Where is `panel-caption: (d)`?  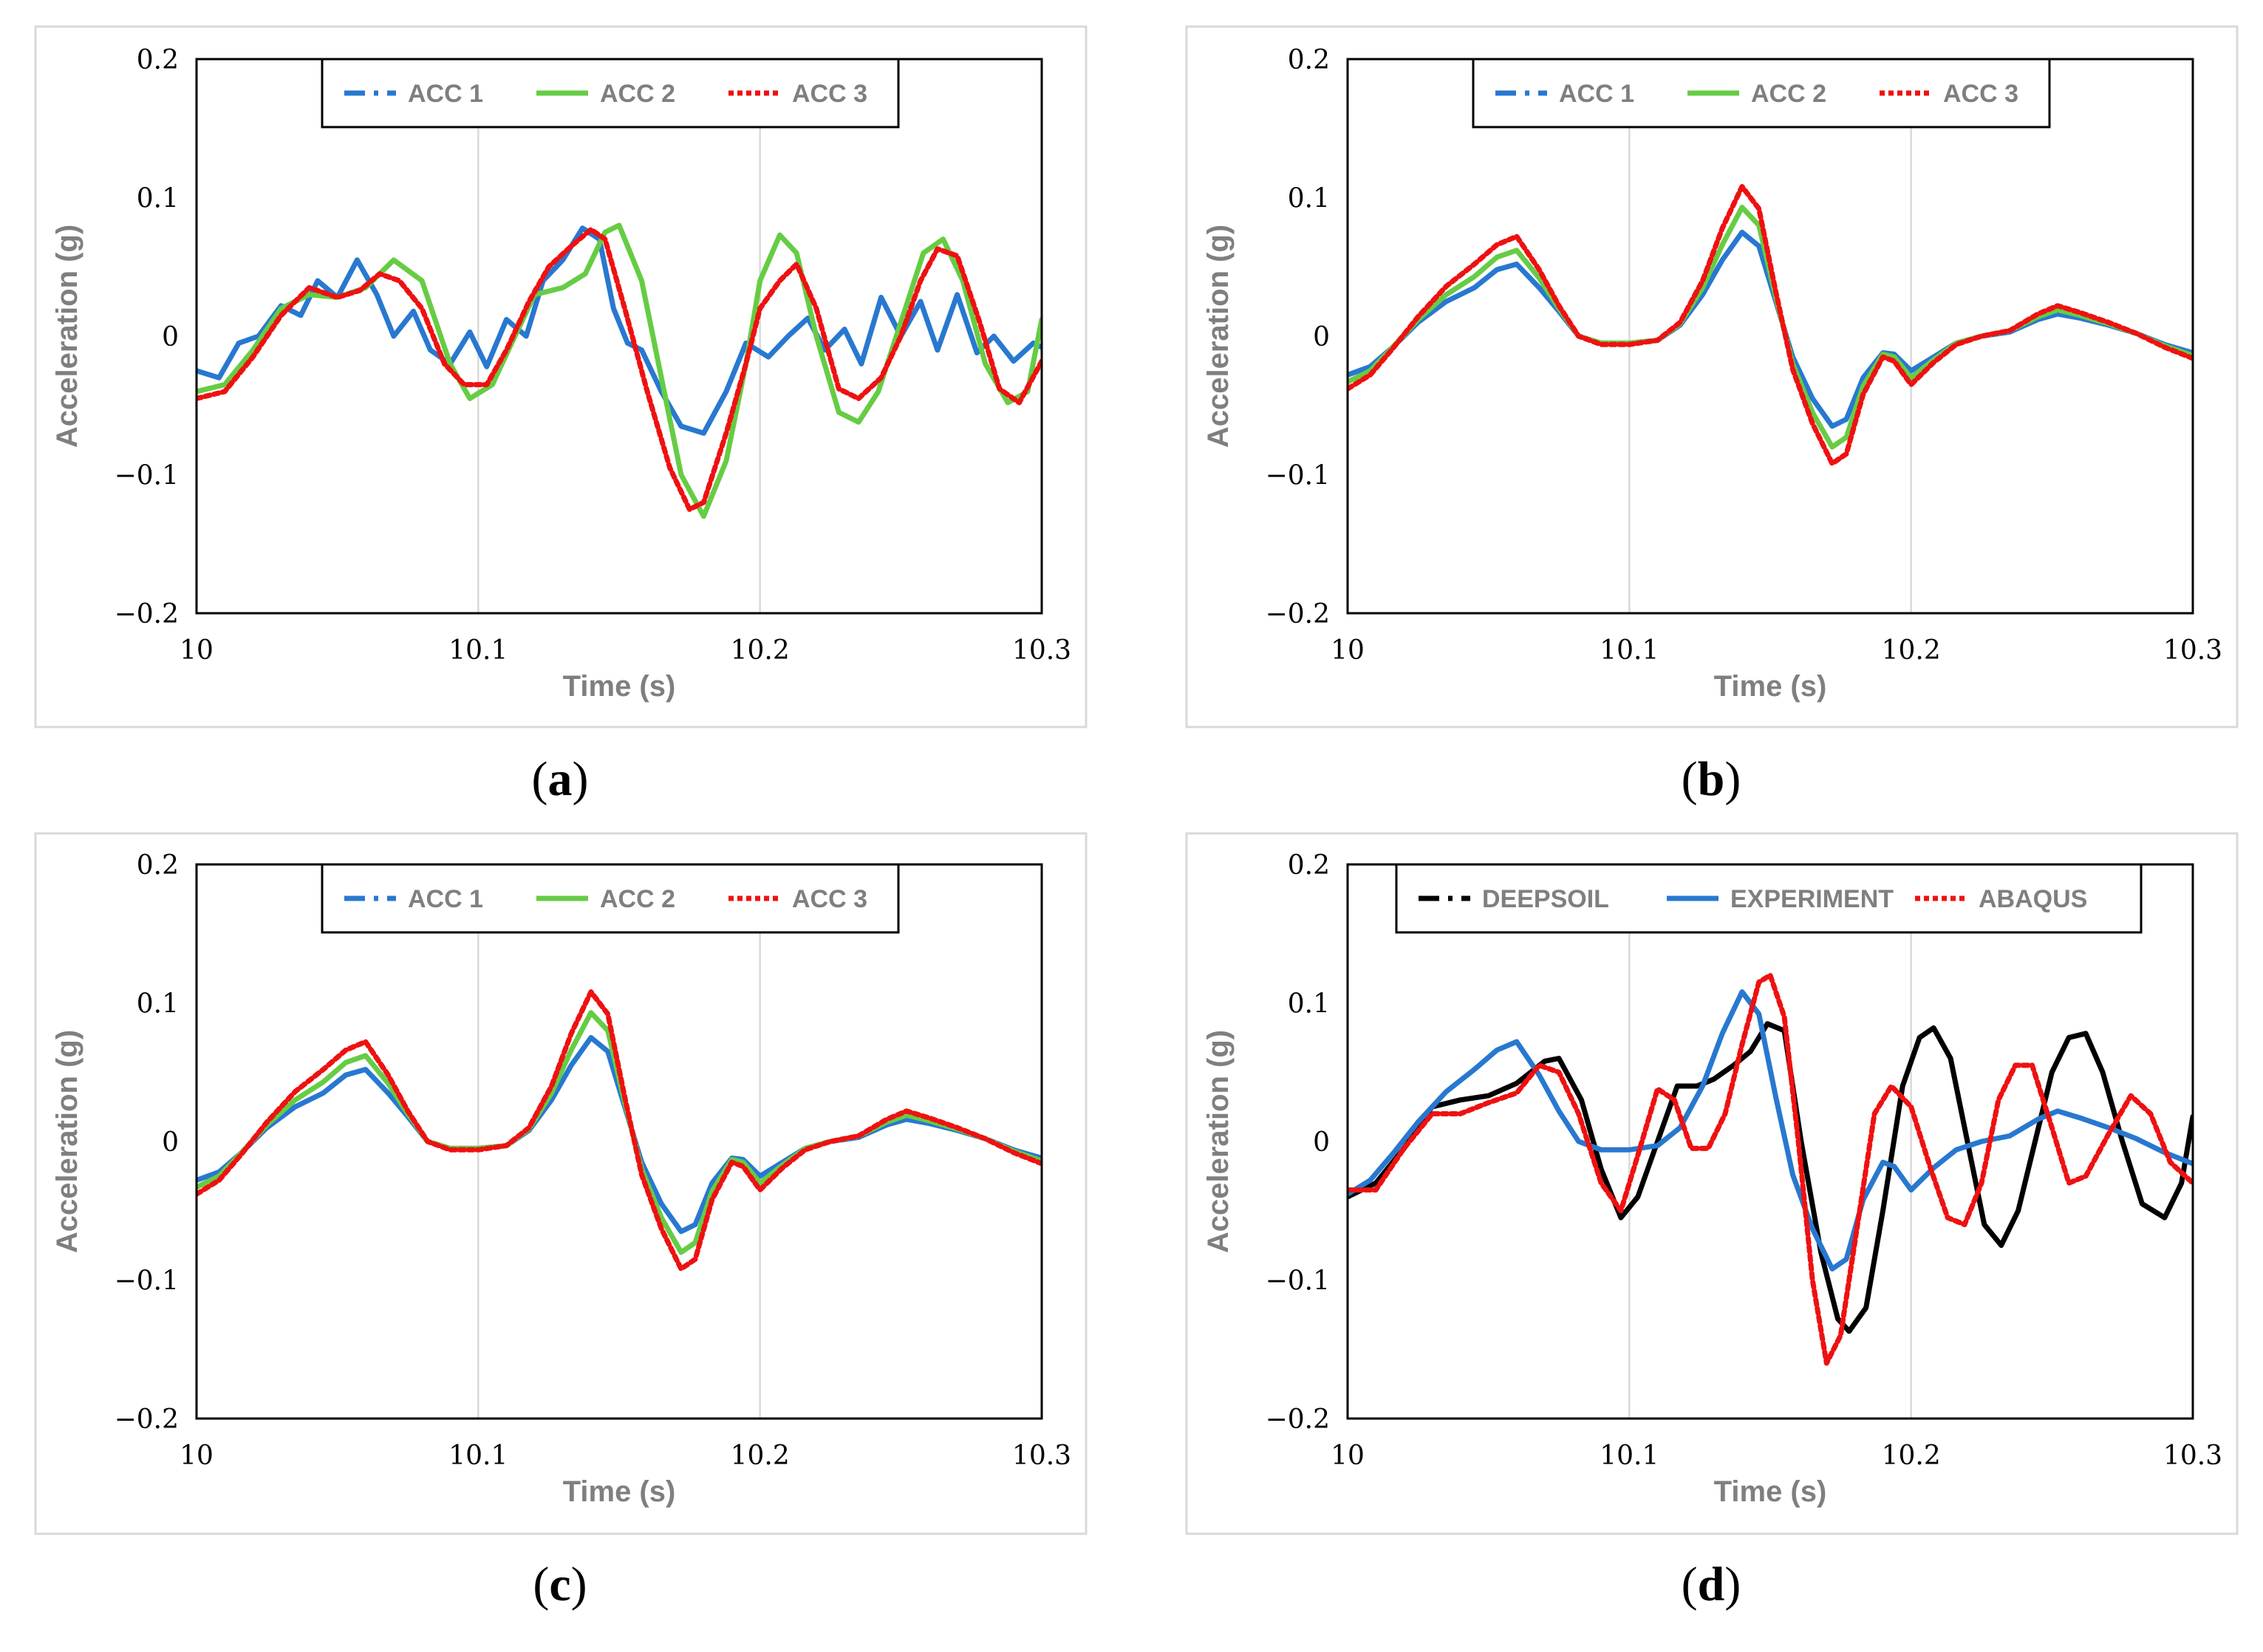
panel-caption: (d) is located at coordinates (1711, 1584).